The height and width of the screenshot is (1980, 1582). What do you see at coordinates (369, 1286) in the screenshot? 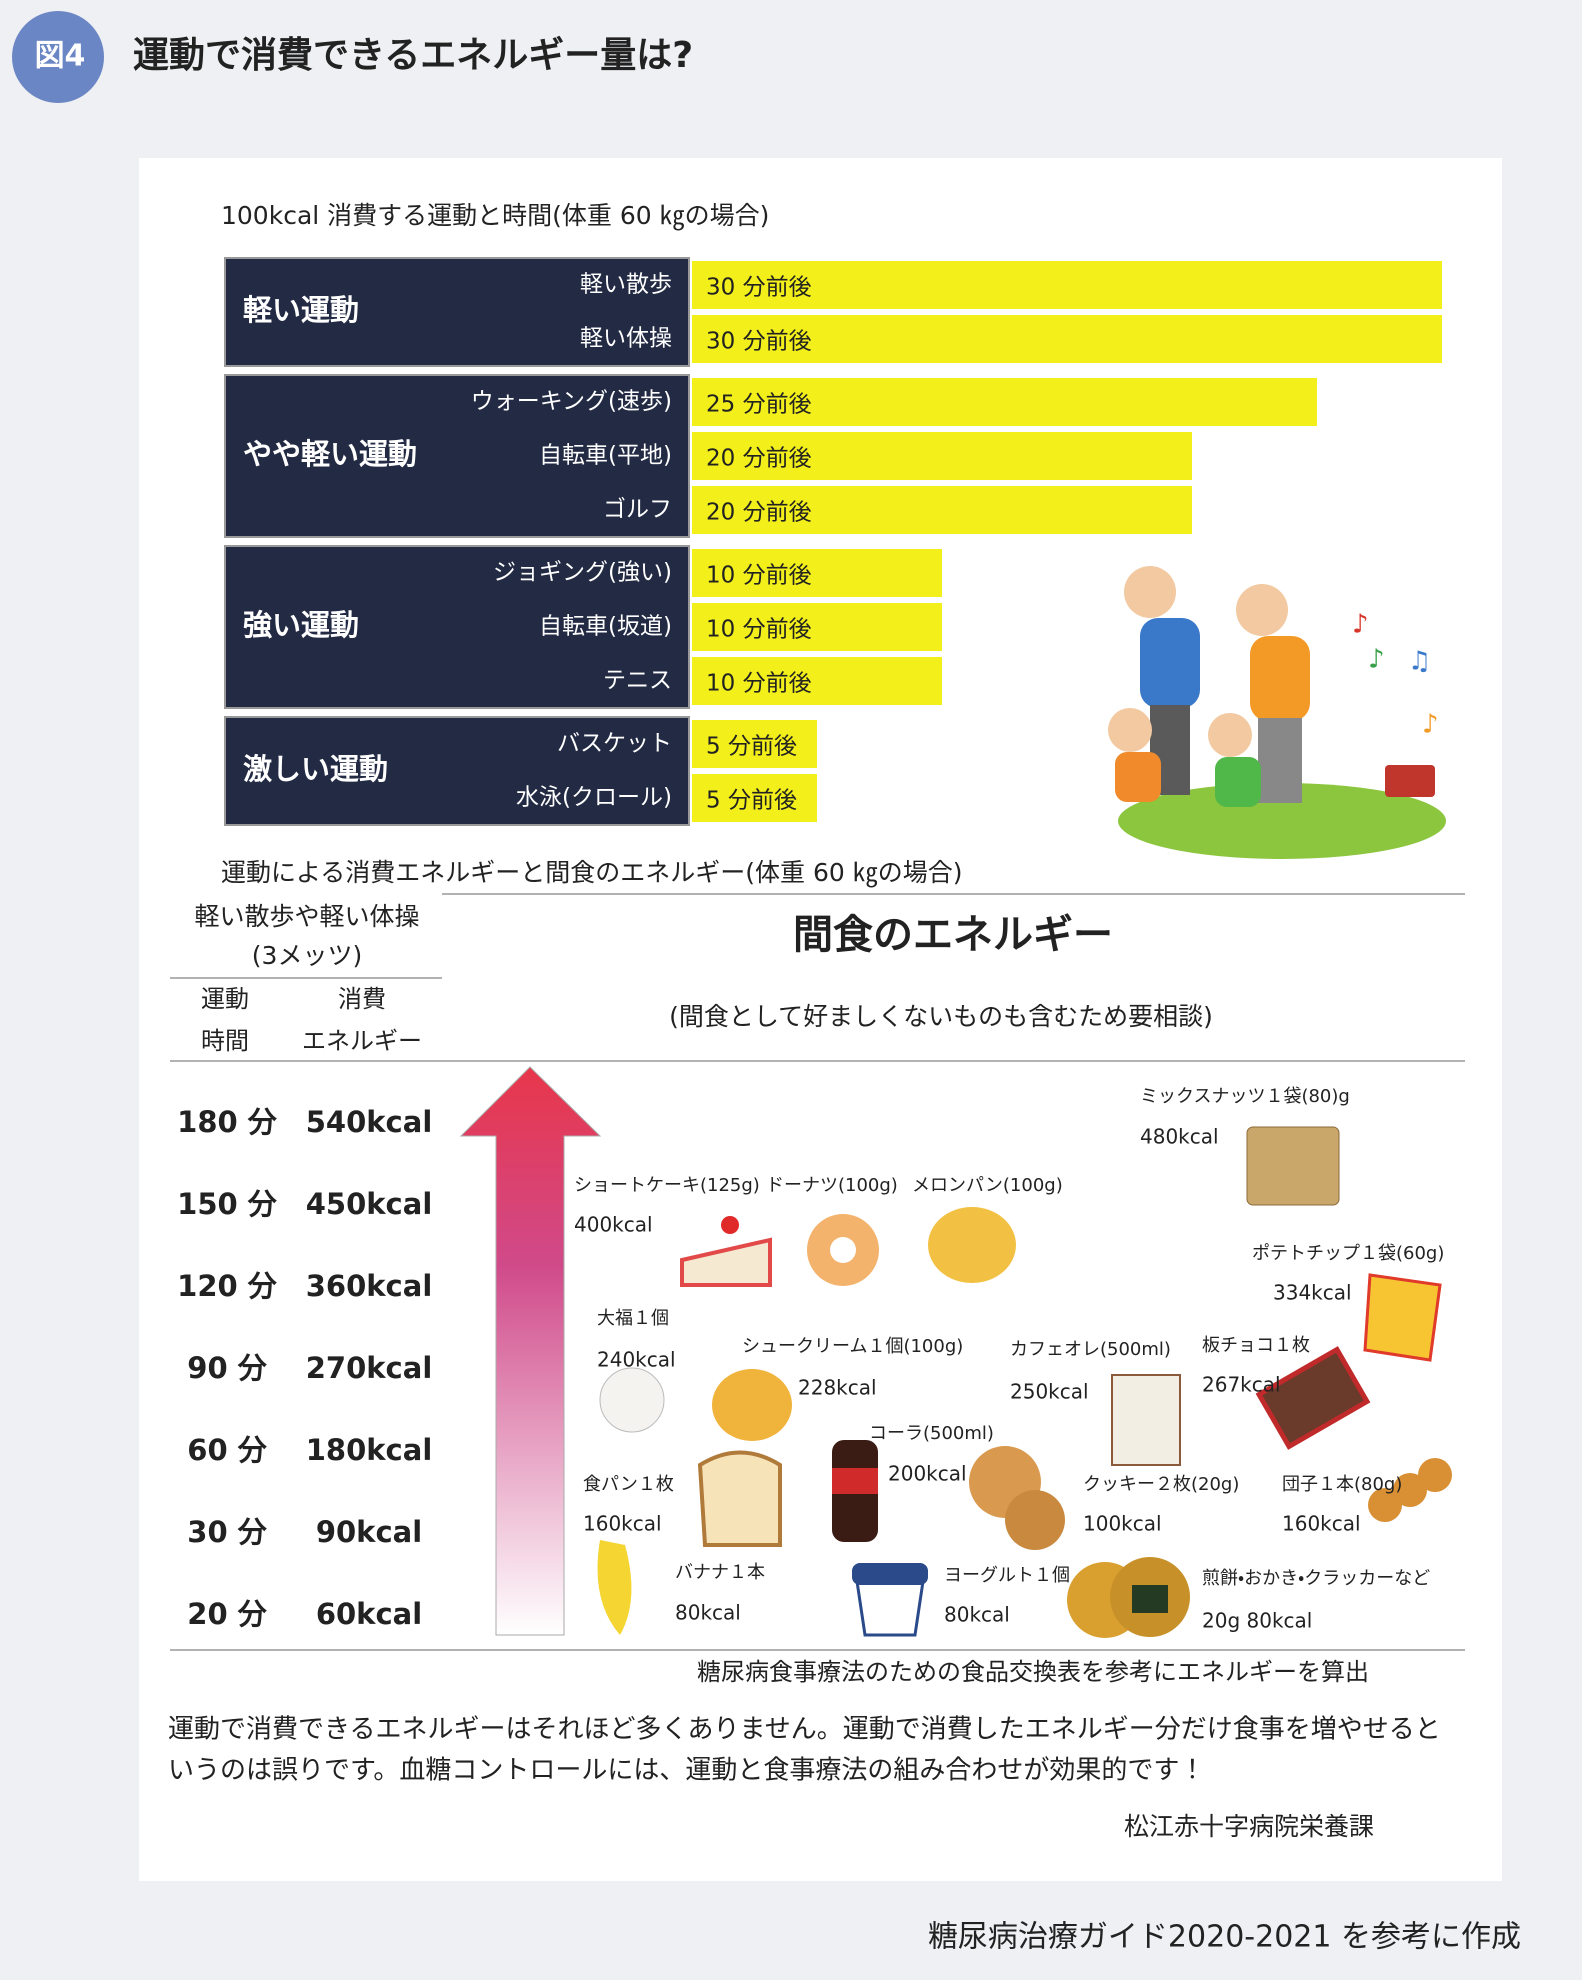
I see `kcal-cell: 360kcal` at bounding box center [369, 1286].